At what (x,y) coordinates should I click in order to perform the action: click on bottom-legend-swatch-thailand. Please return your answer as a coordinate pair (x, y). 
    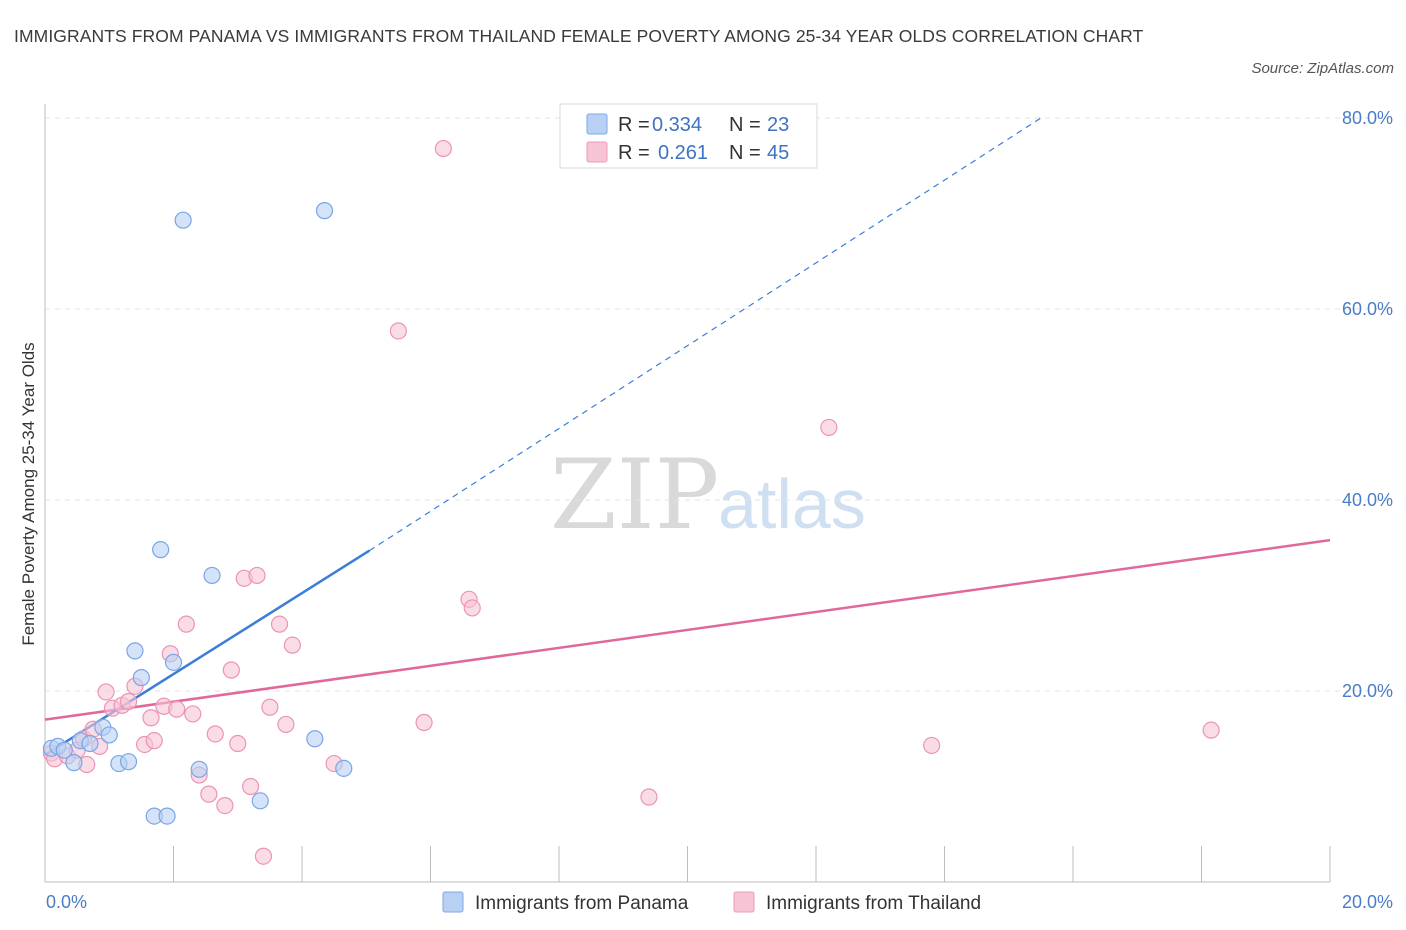
    Looking at the image, I should click on (744, 902).